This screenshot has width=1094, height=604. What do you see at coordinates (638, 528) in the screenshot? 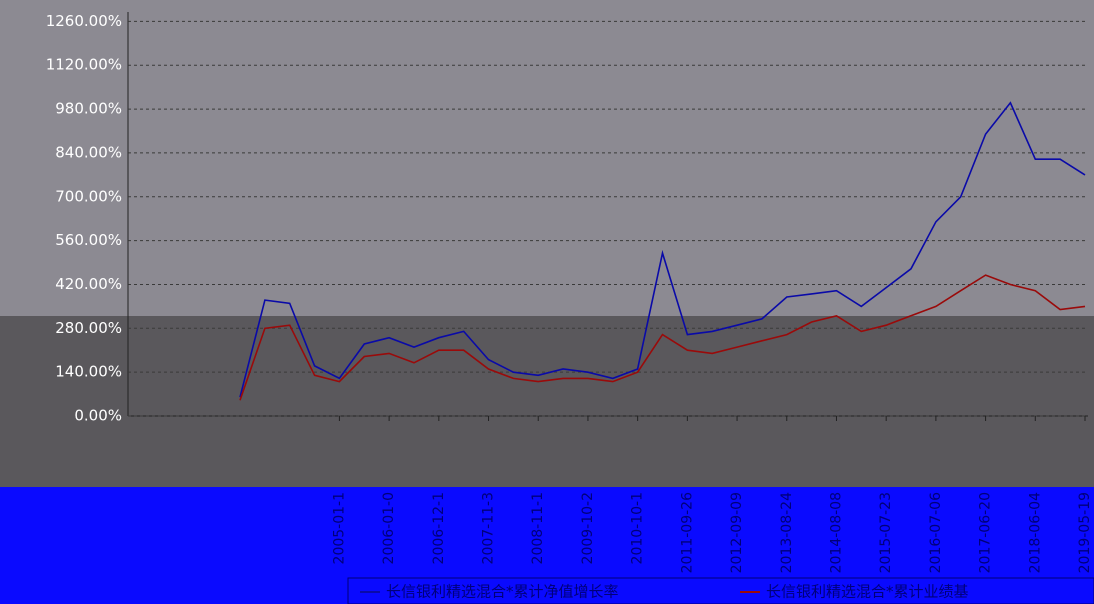
I see `x-tick-label: 2010-10-1` at bounding box center [638, 528].